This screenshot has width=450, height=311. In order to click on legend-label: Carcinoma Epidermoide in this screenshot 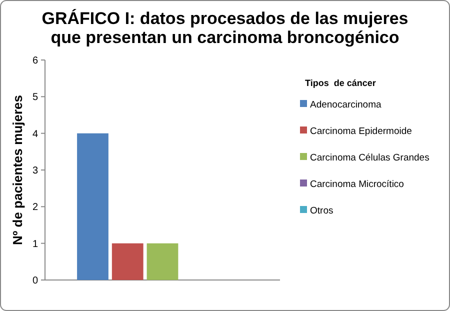, I will do `click(361, 131)`.